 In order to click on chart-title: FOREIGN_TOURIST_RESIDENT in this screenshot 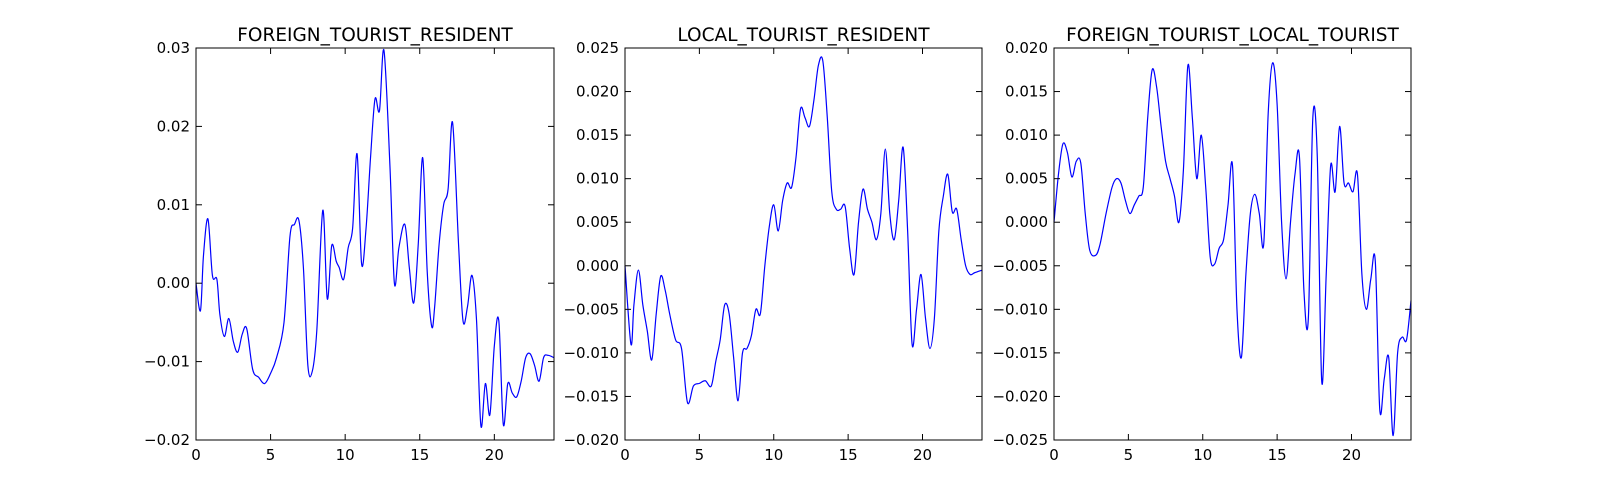, I will do `click(375, 35)`.